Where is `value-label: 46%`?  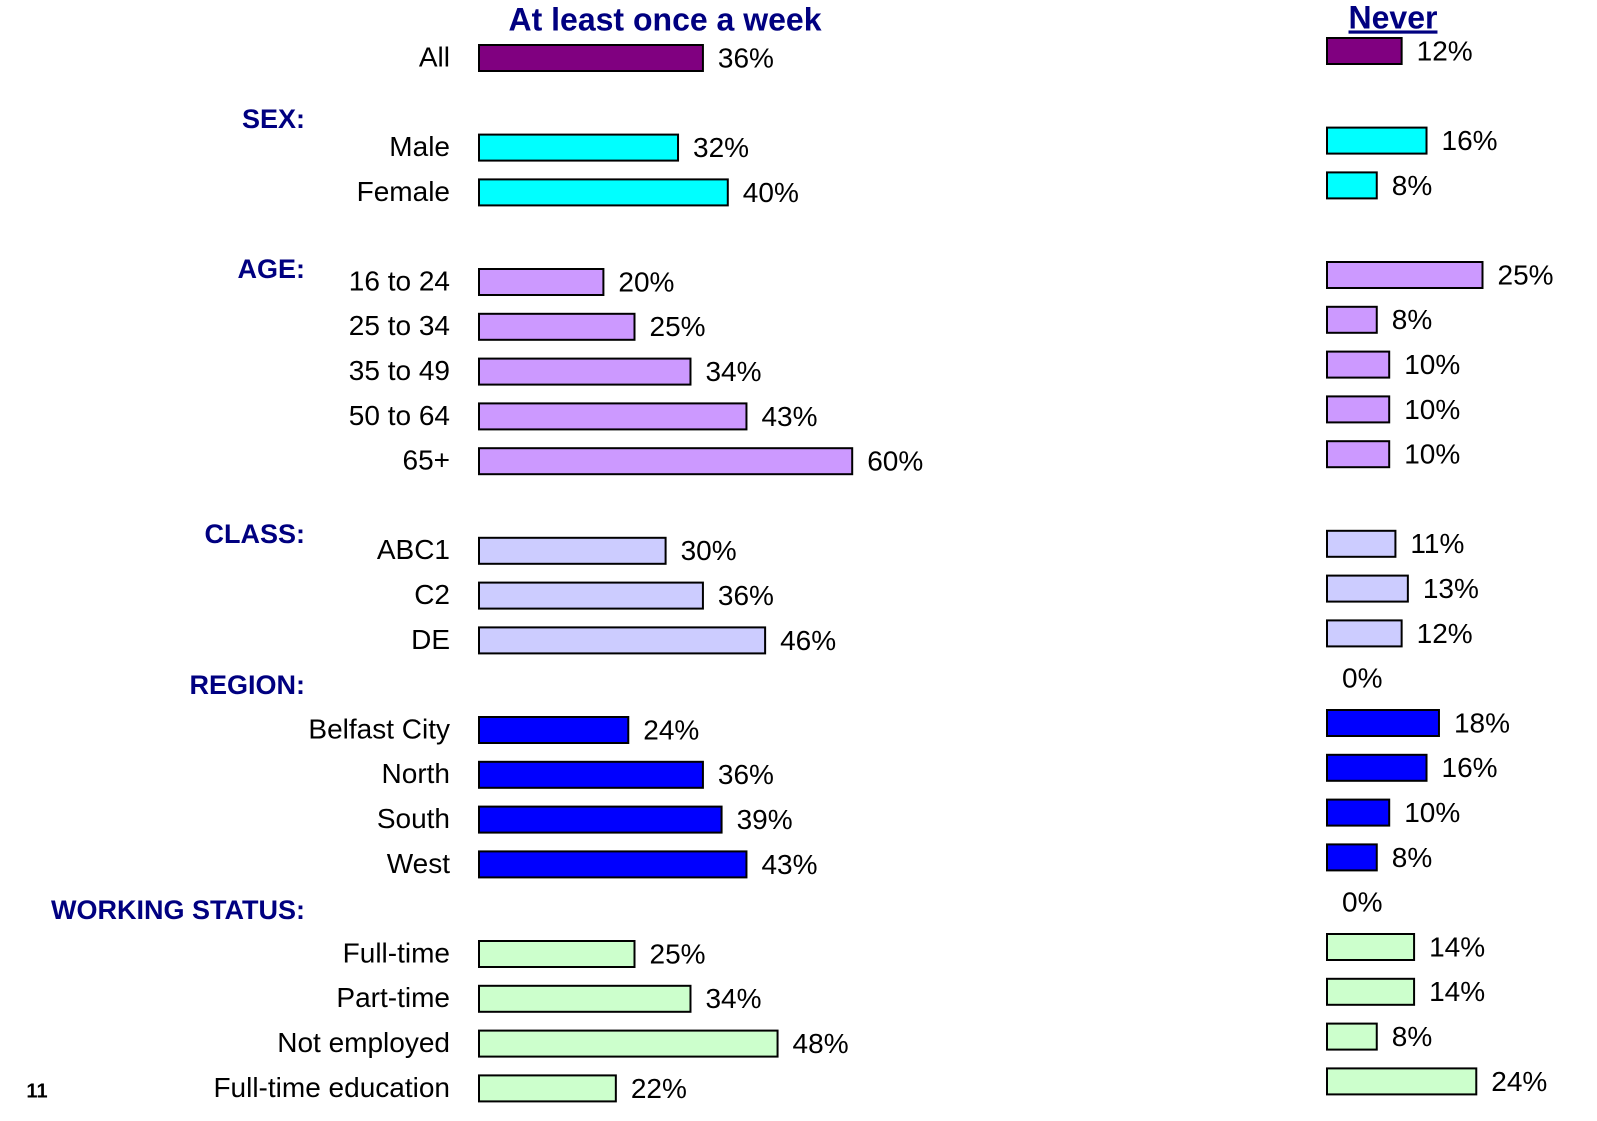 value-label: 46% is located at coordinates (808, 640).